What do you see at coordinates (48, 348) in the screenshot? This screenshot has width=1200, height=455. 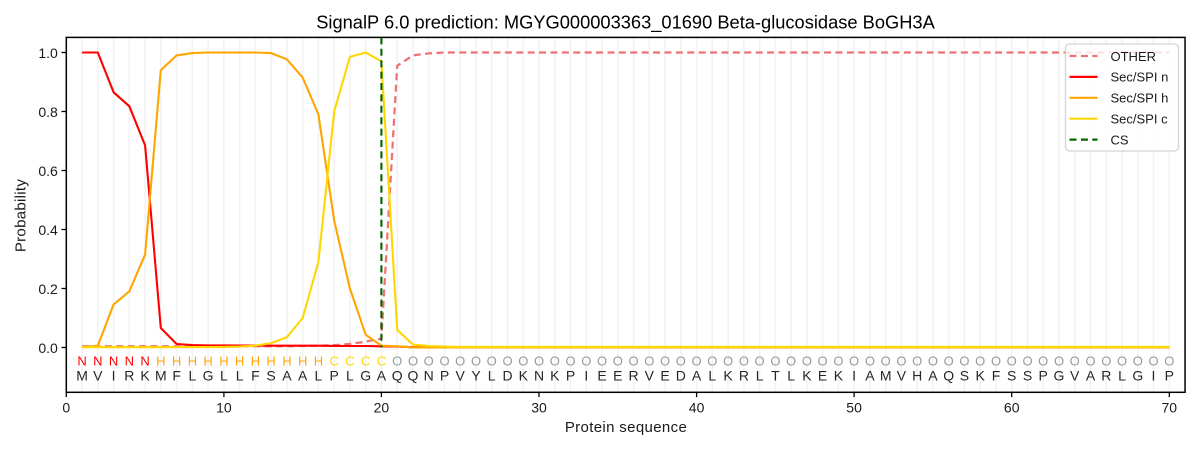 I see `svg-text: 0.0` at bounding box center [48, 348].